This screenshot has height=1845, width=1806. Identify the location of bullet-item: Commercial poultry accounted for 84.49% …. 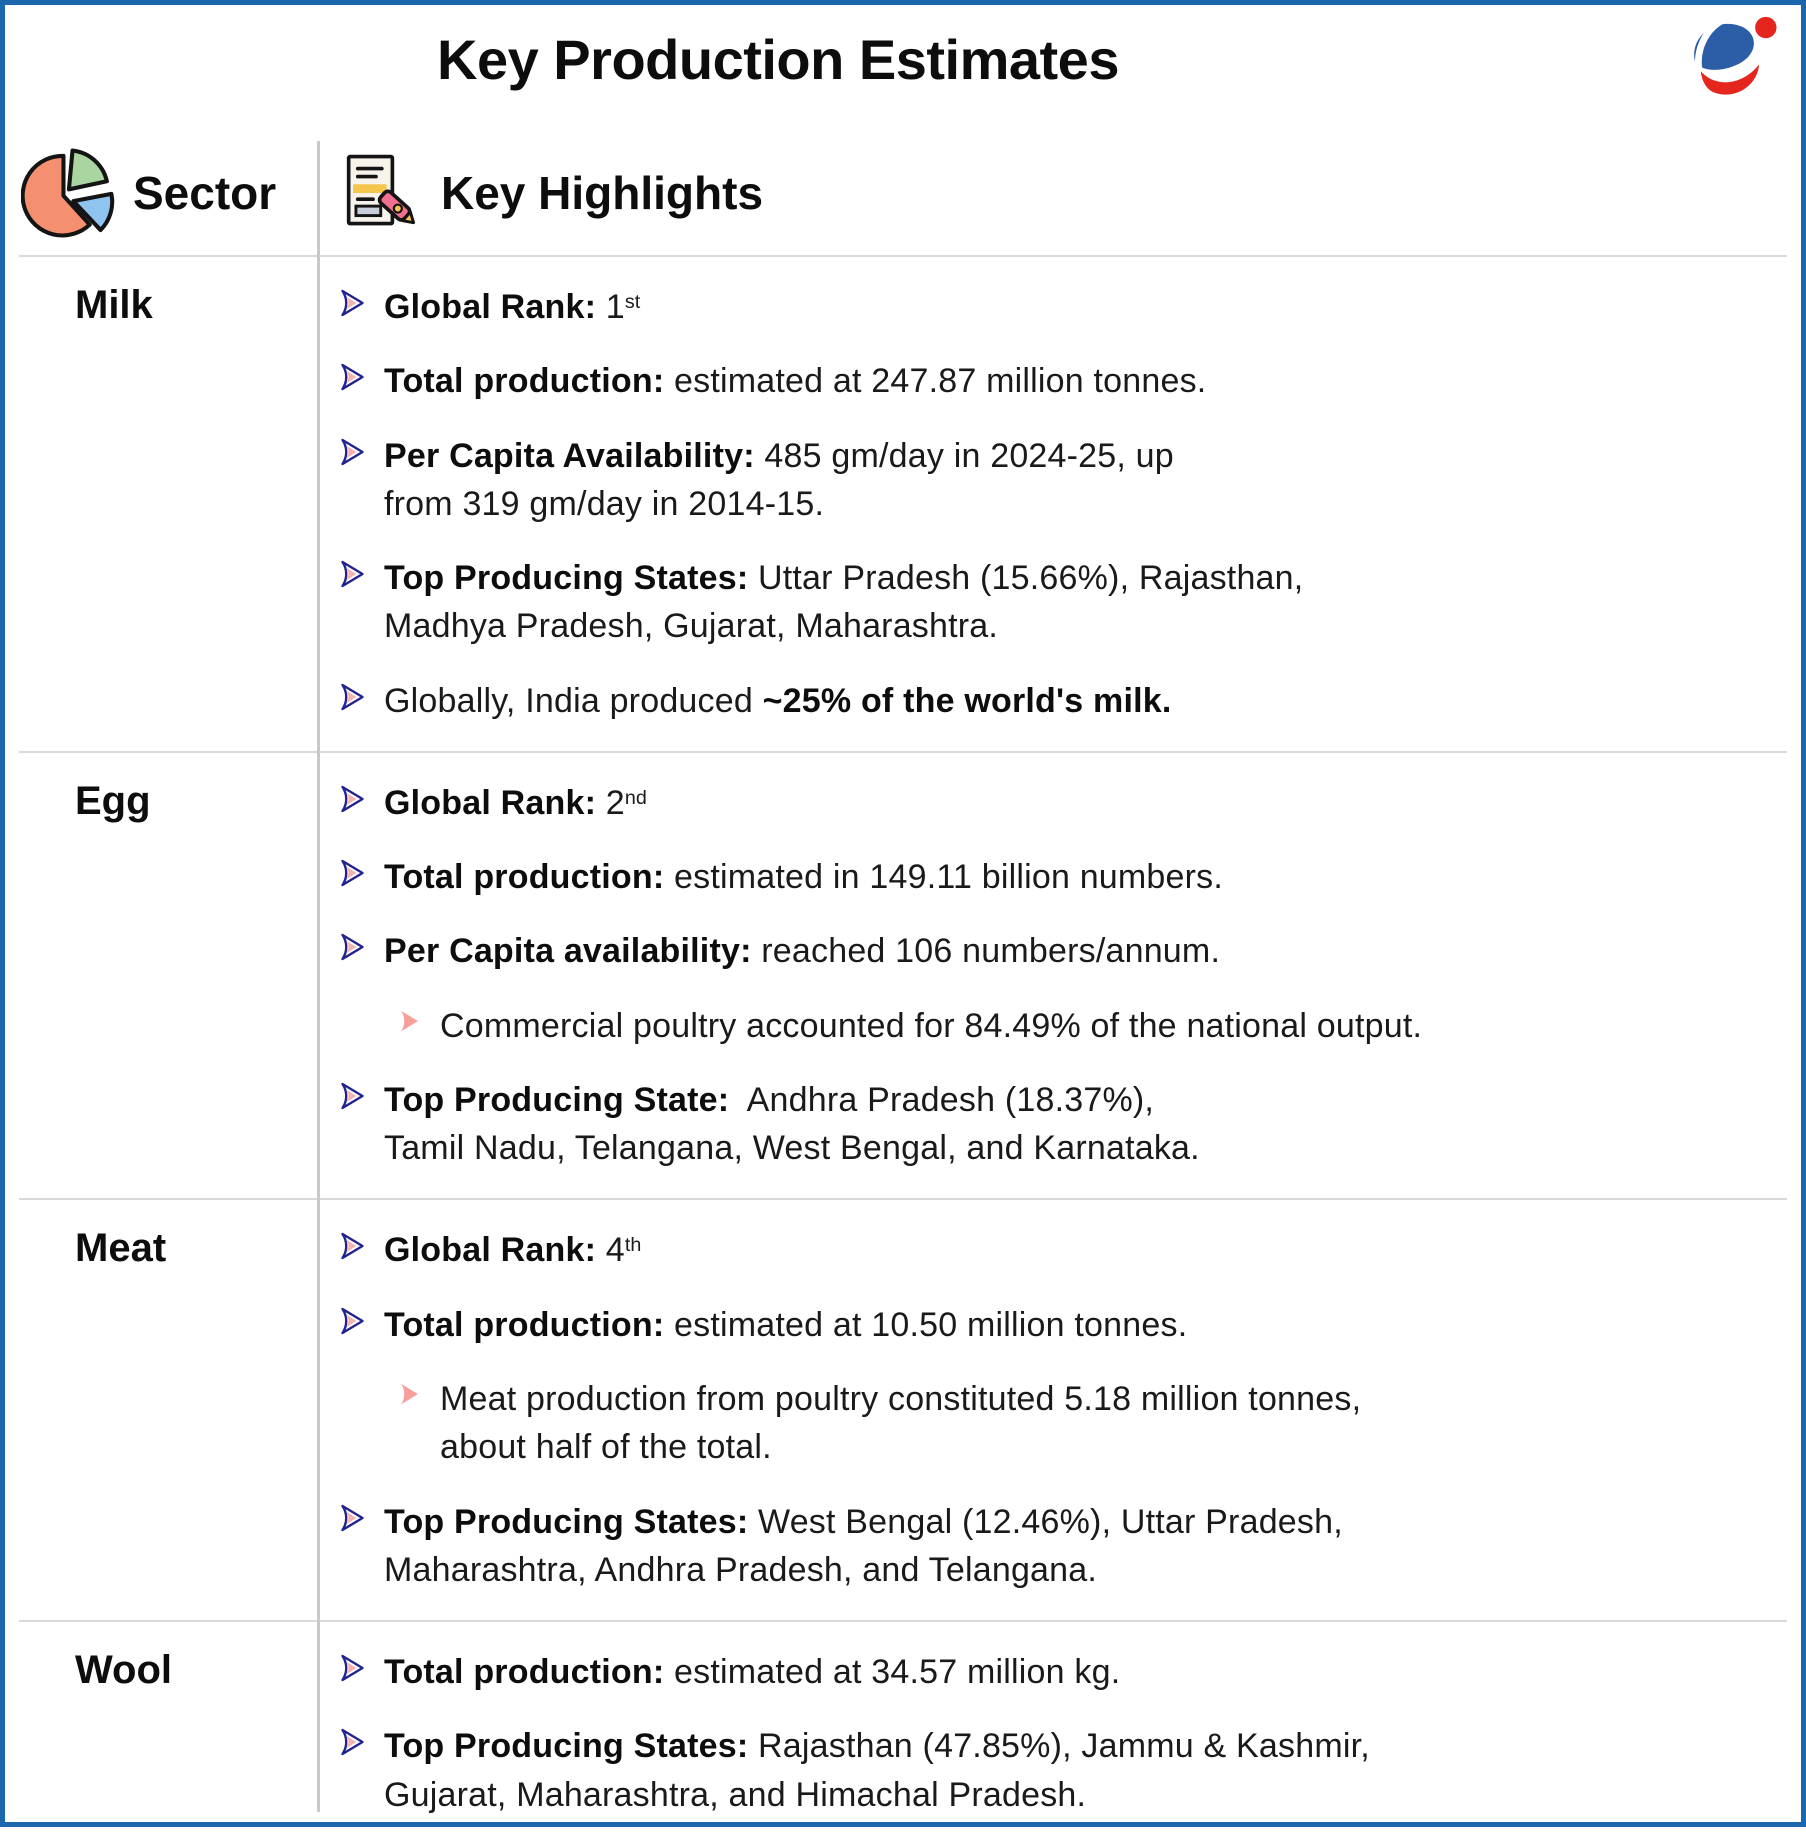
(1079, 1026).